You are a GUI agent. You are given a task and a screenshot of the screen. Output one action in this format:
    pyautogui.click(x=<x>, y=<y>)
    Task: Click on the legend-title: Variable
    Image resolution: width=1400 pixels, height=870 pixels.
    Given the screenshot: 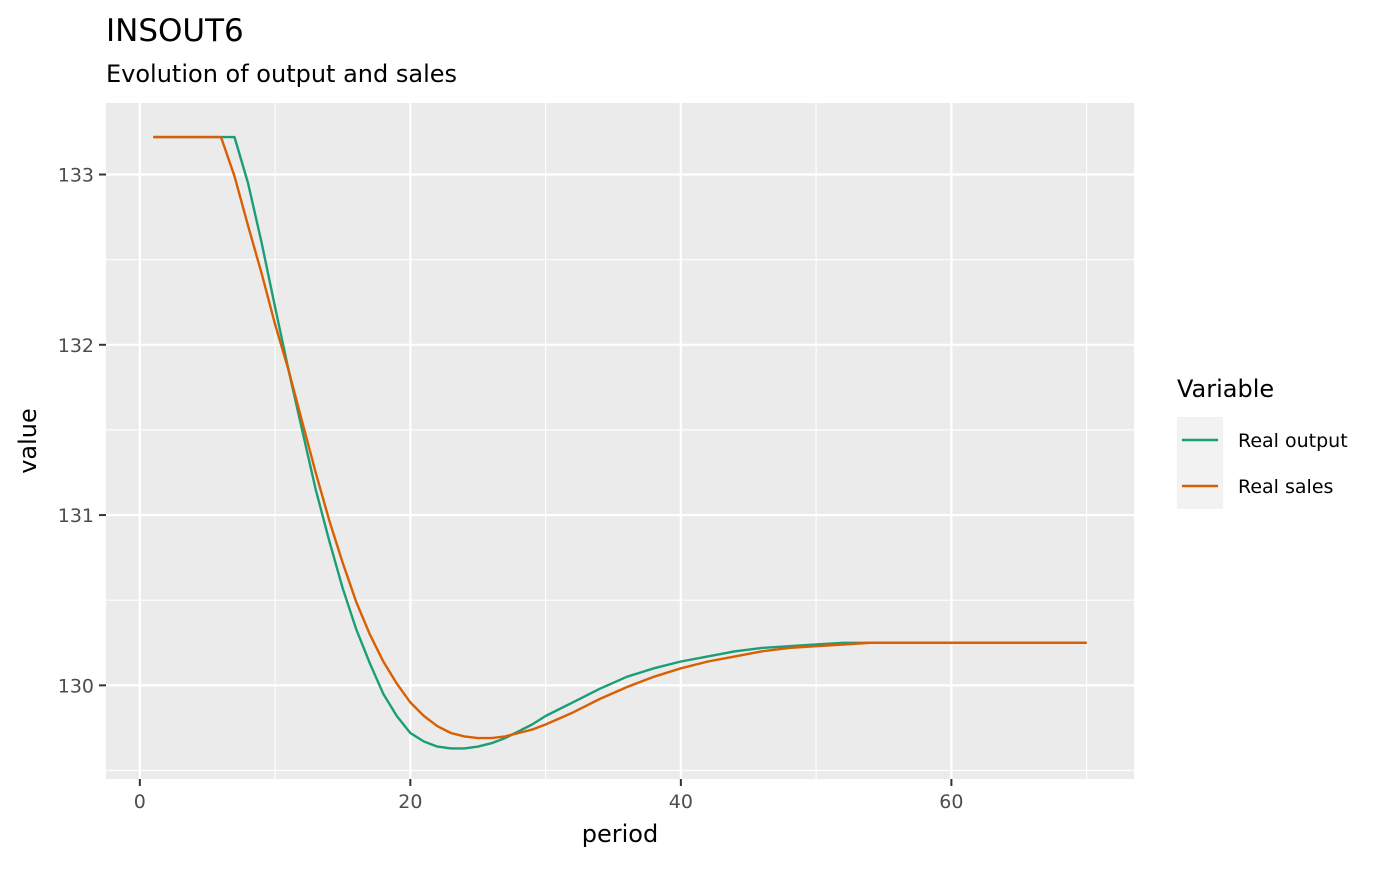 What is the action you would take?
    pyautogui.click(x=1225, y=389)
    